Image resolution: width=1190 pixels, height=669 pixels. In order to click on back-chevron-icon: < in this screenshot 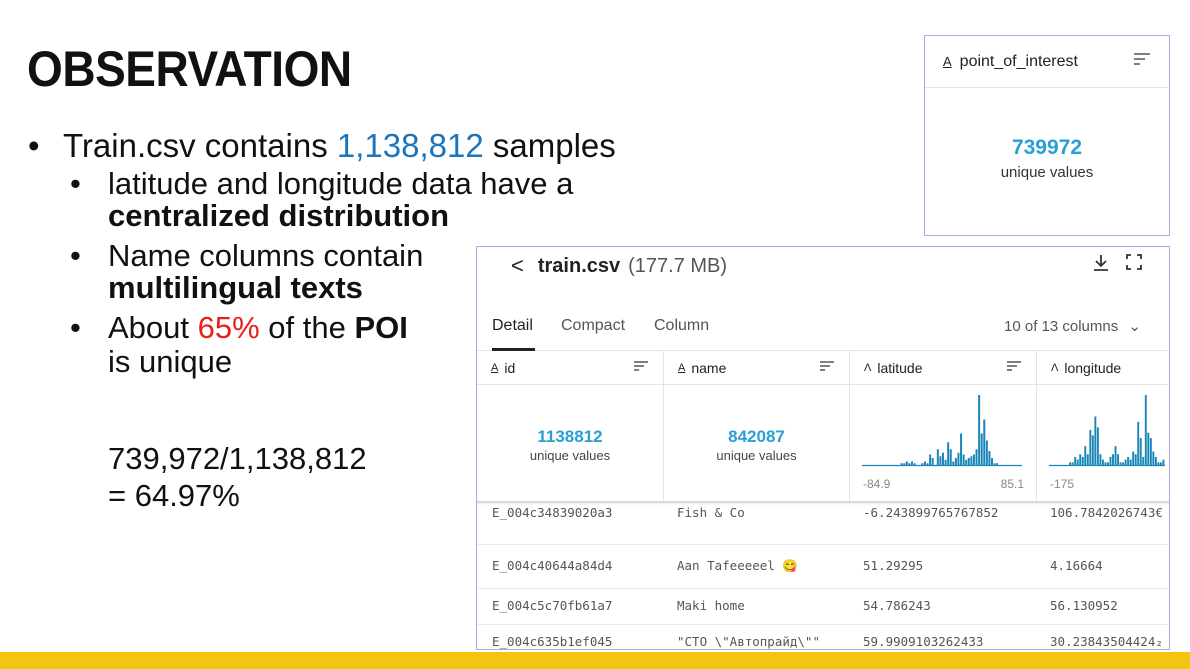, I will do `click(517, 265)`.